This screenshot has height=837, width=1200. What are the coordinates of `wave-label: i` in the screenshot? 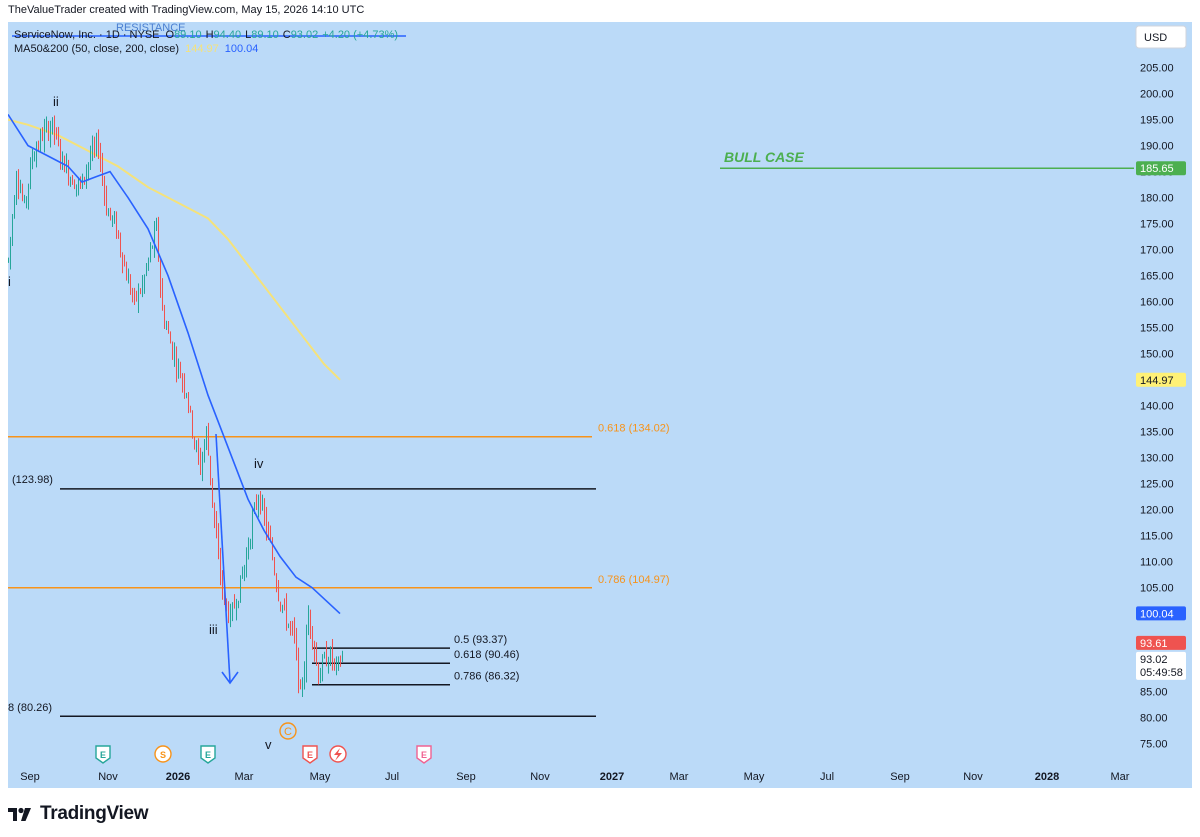 It's located at (9, 281).